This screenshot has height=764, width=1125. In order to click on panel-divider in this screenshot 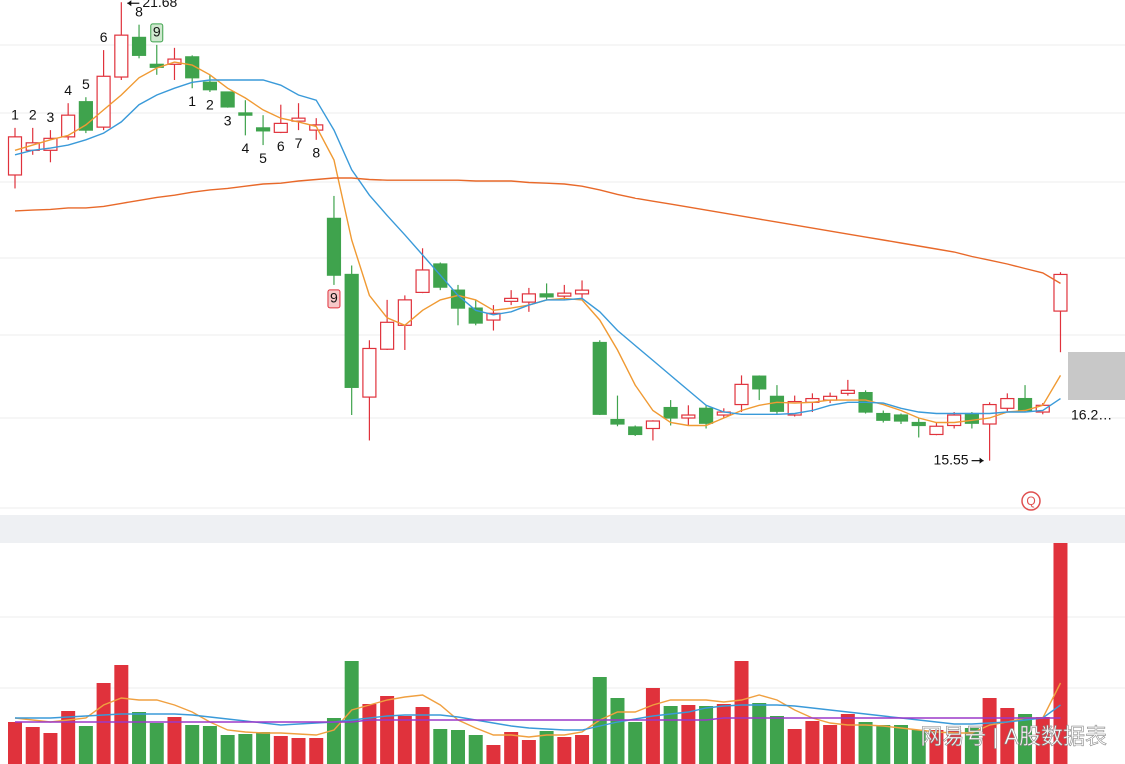, I will do `click(562, 529)`.